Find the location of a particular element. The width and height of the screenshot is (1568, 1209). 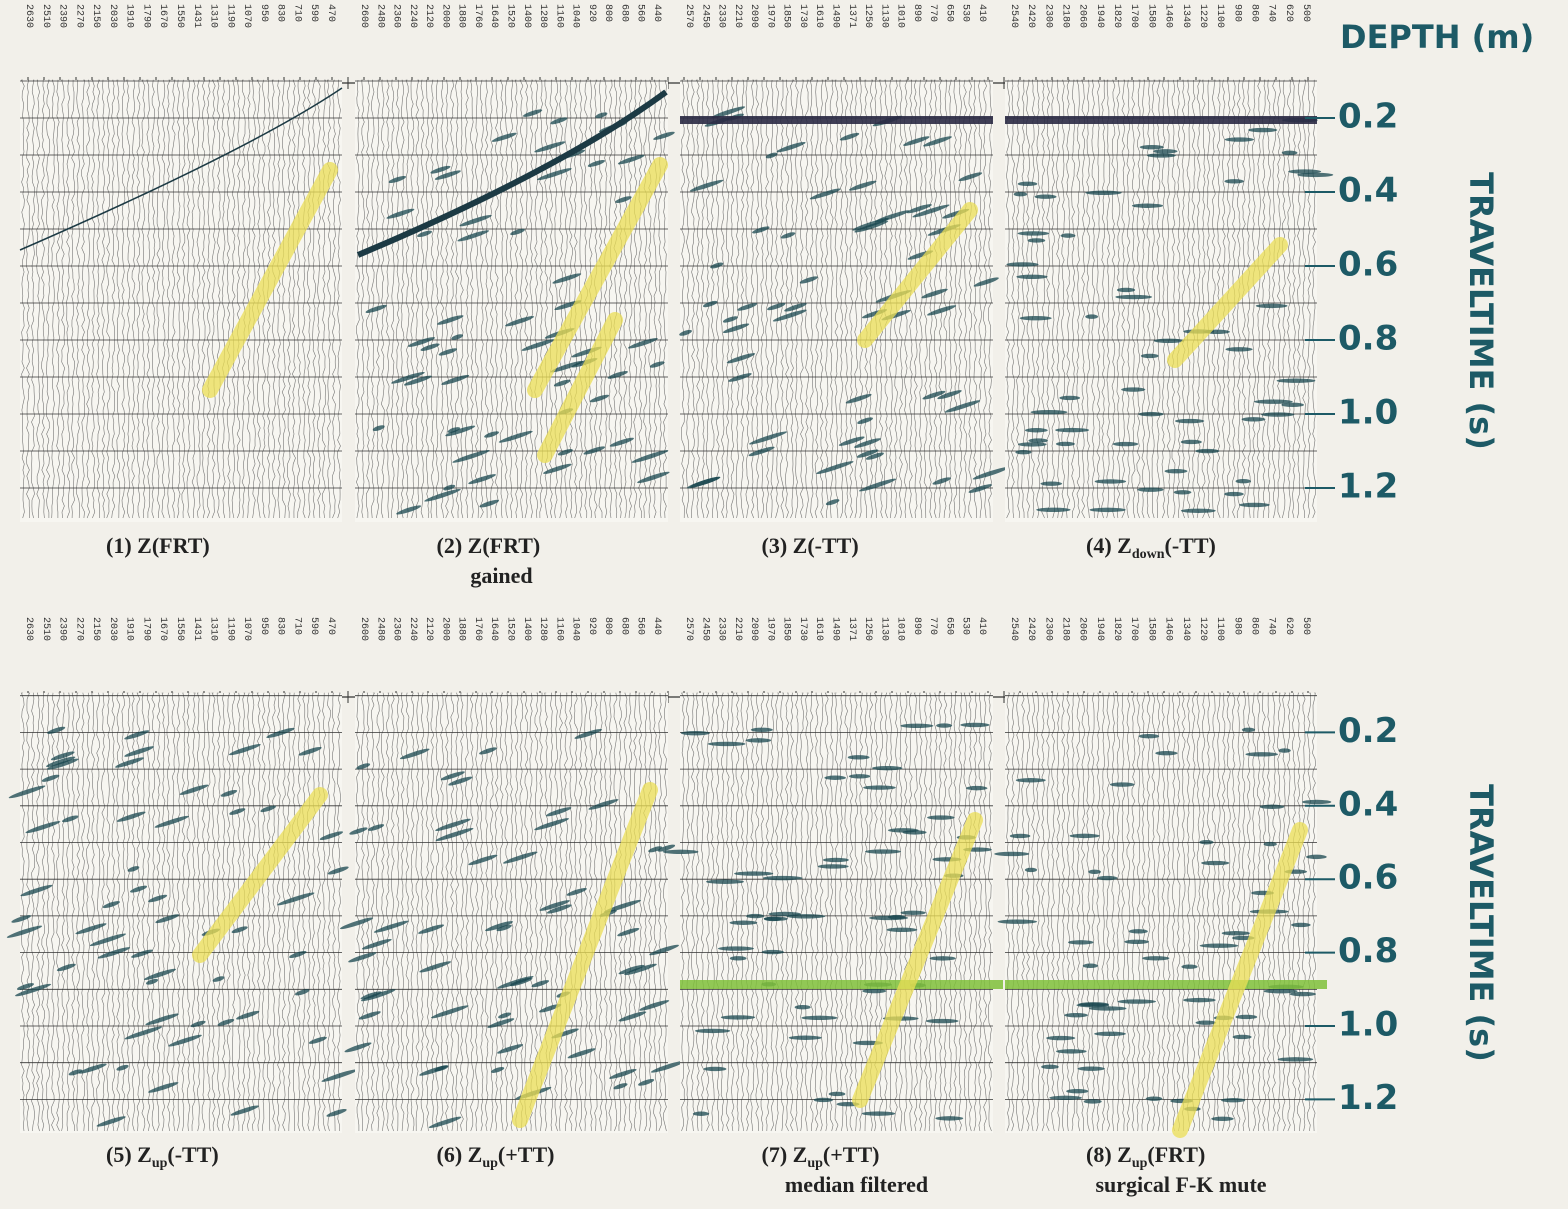

depth-label: 1730 is located at coordinates (802, 16).